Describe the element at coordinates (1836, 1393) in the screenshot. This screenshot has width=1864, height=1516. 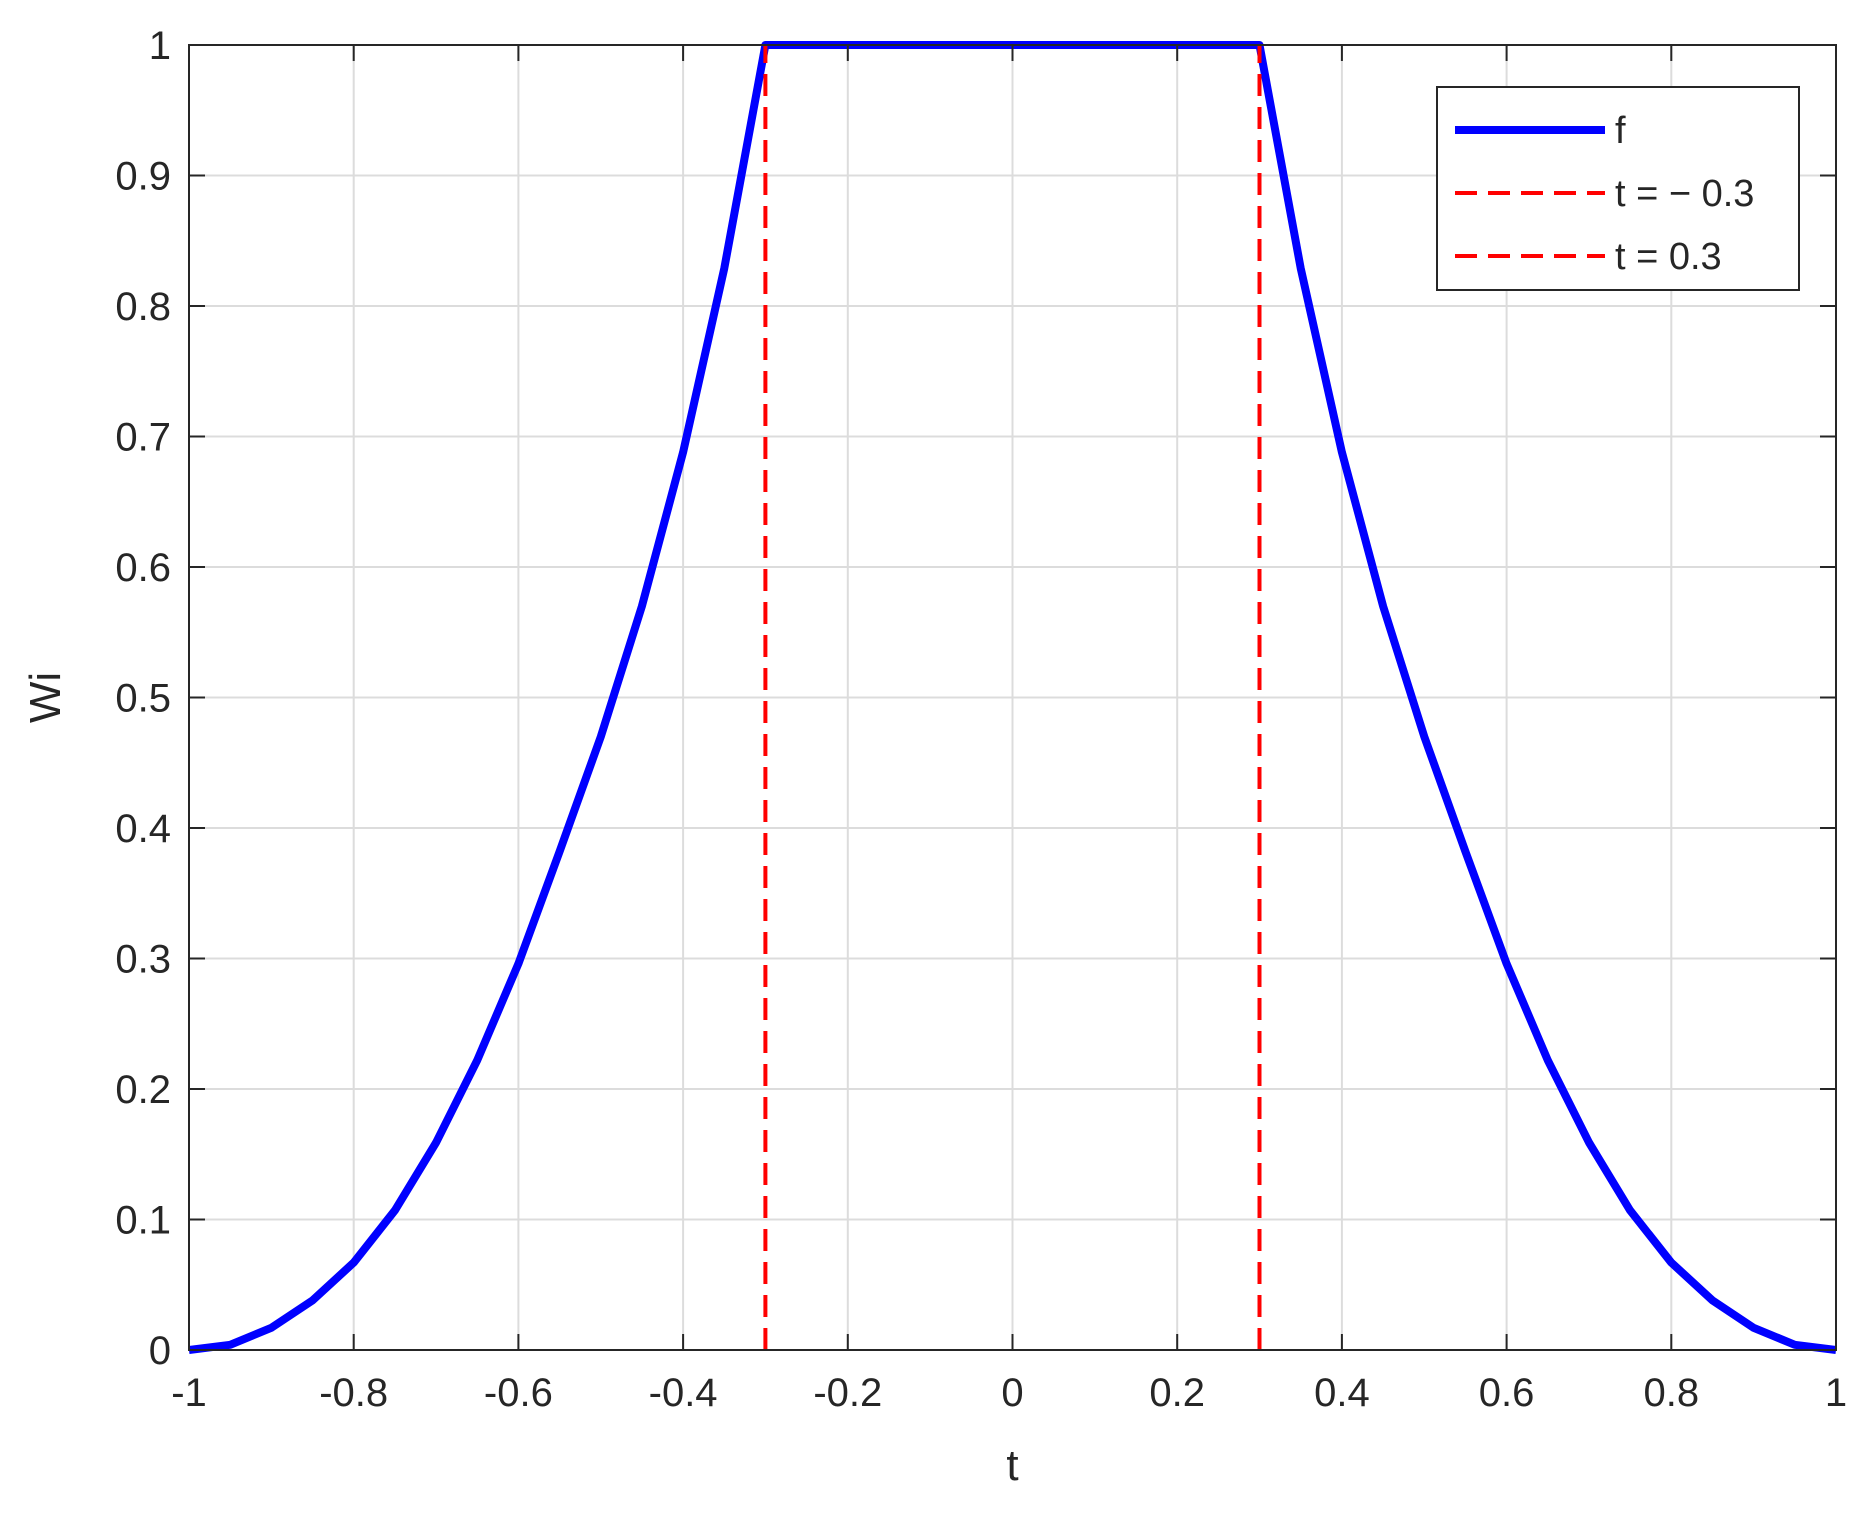
I see `x-tick-label: 1` at that location.